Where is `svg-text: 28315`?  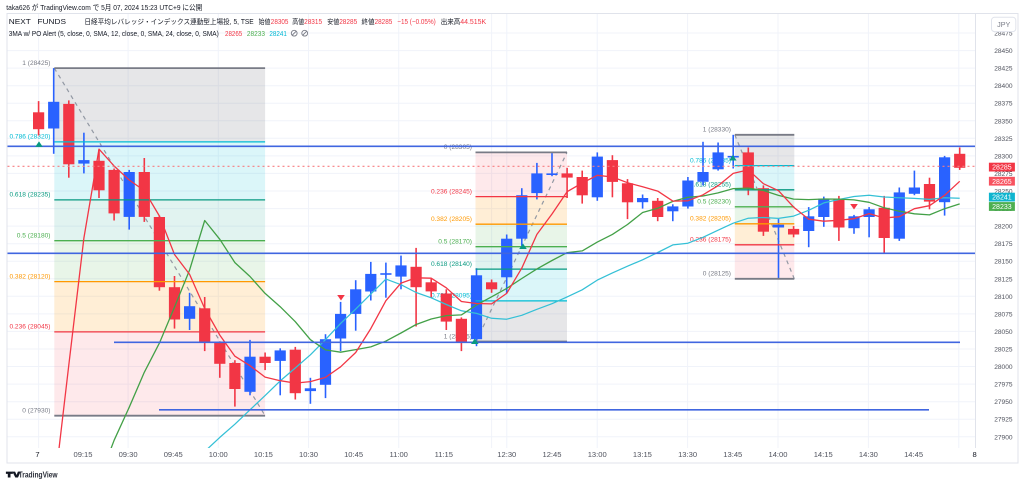
svg-text: 28315 is located at coordinates (313, 22).